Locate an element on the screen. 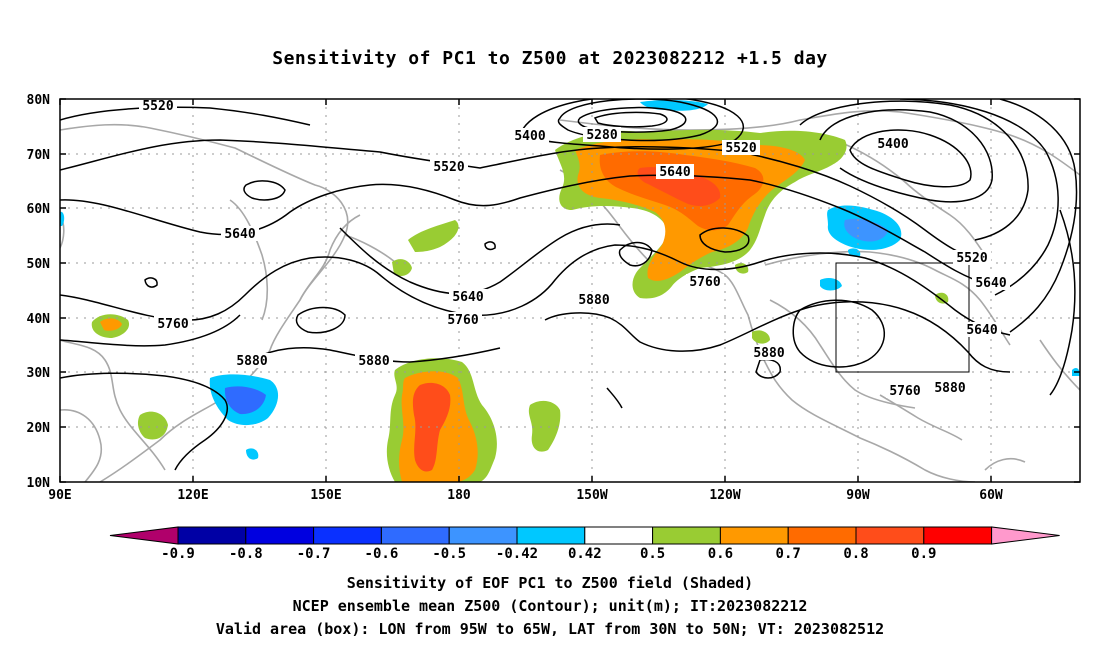 Image resolution: width=1100 pixels, height=650 pixels. colorbar-label: -0.7 is located at coordinates (314, 554).